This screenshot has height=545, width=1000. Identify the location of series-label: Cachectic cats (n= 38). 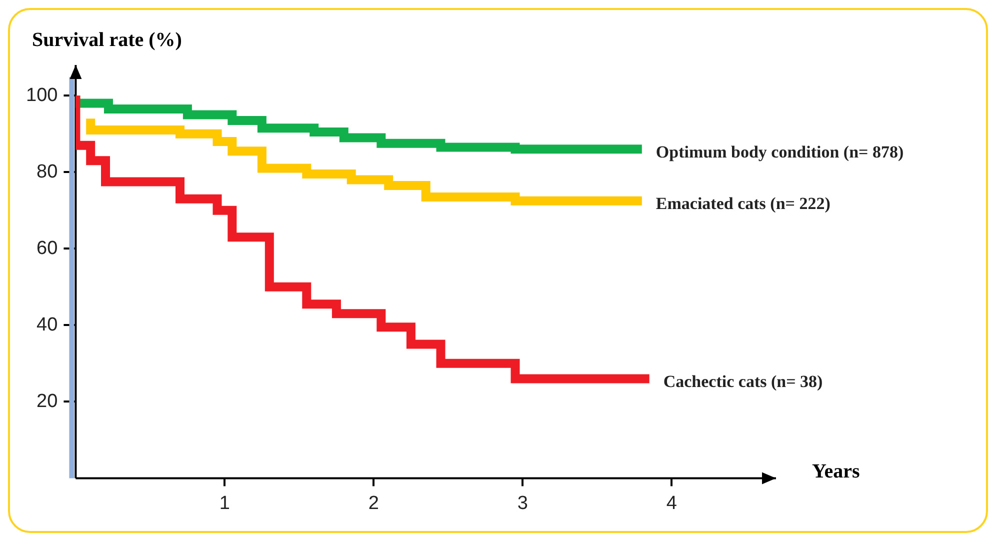
(743, 382).